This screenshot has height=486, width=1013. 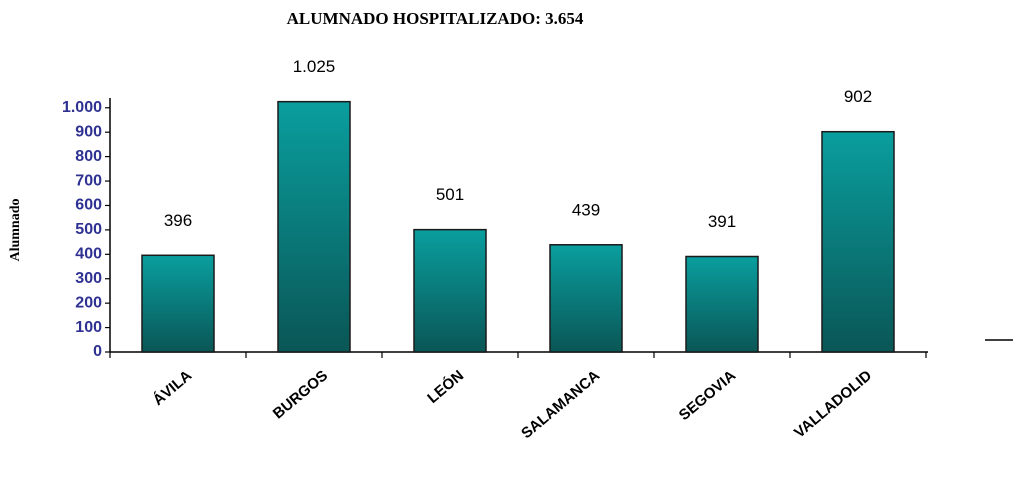 What do you see at coordinates (88, 131) in the screenshot?
I see `y-tick-label: 900` at bounding box center [88, 131].